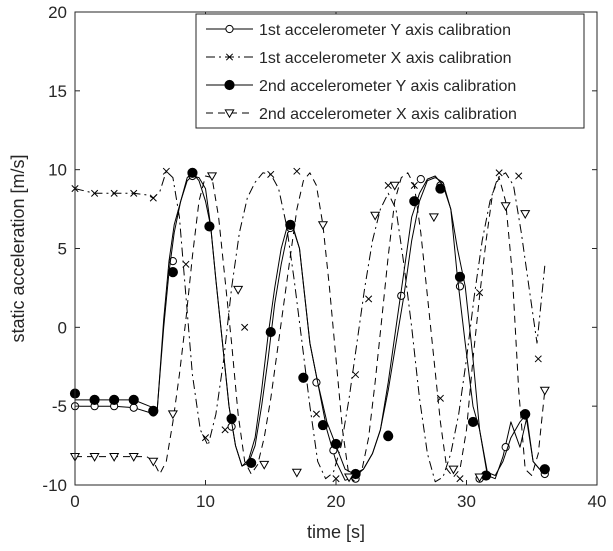  Describe the element at coordinates (57, 12) in the screenshot. I see `y-tick-label: 20` at that location.